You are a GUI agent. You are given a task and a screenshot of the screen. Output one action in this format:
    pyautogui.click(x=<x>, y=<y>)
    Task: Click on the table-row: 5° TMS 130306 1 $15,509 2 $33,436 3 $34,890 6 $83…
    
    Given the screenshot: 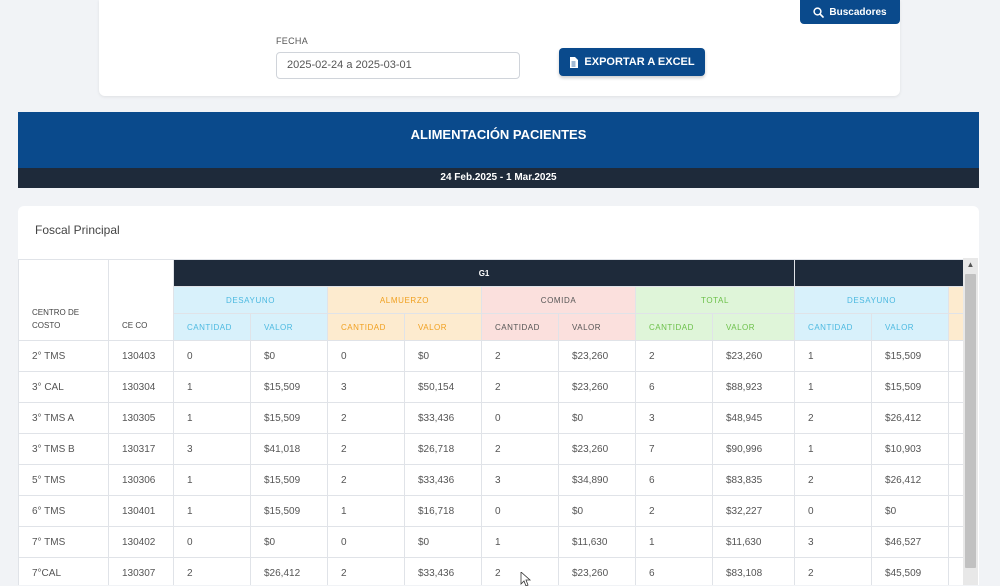 What is the action you would take?
    pyautogui.click(x=490, y=480)
    